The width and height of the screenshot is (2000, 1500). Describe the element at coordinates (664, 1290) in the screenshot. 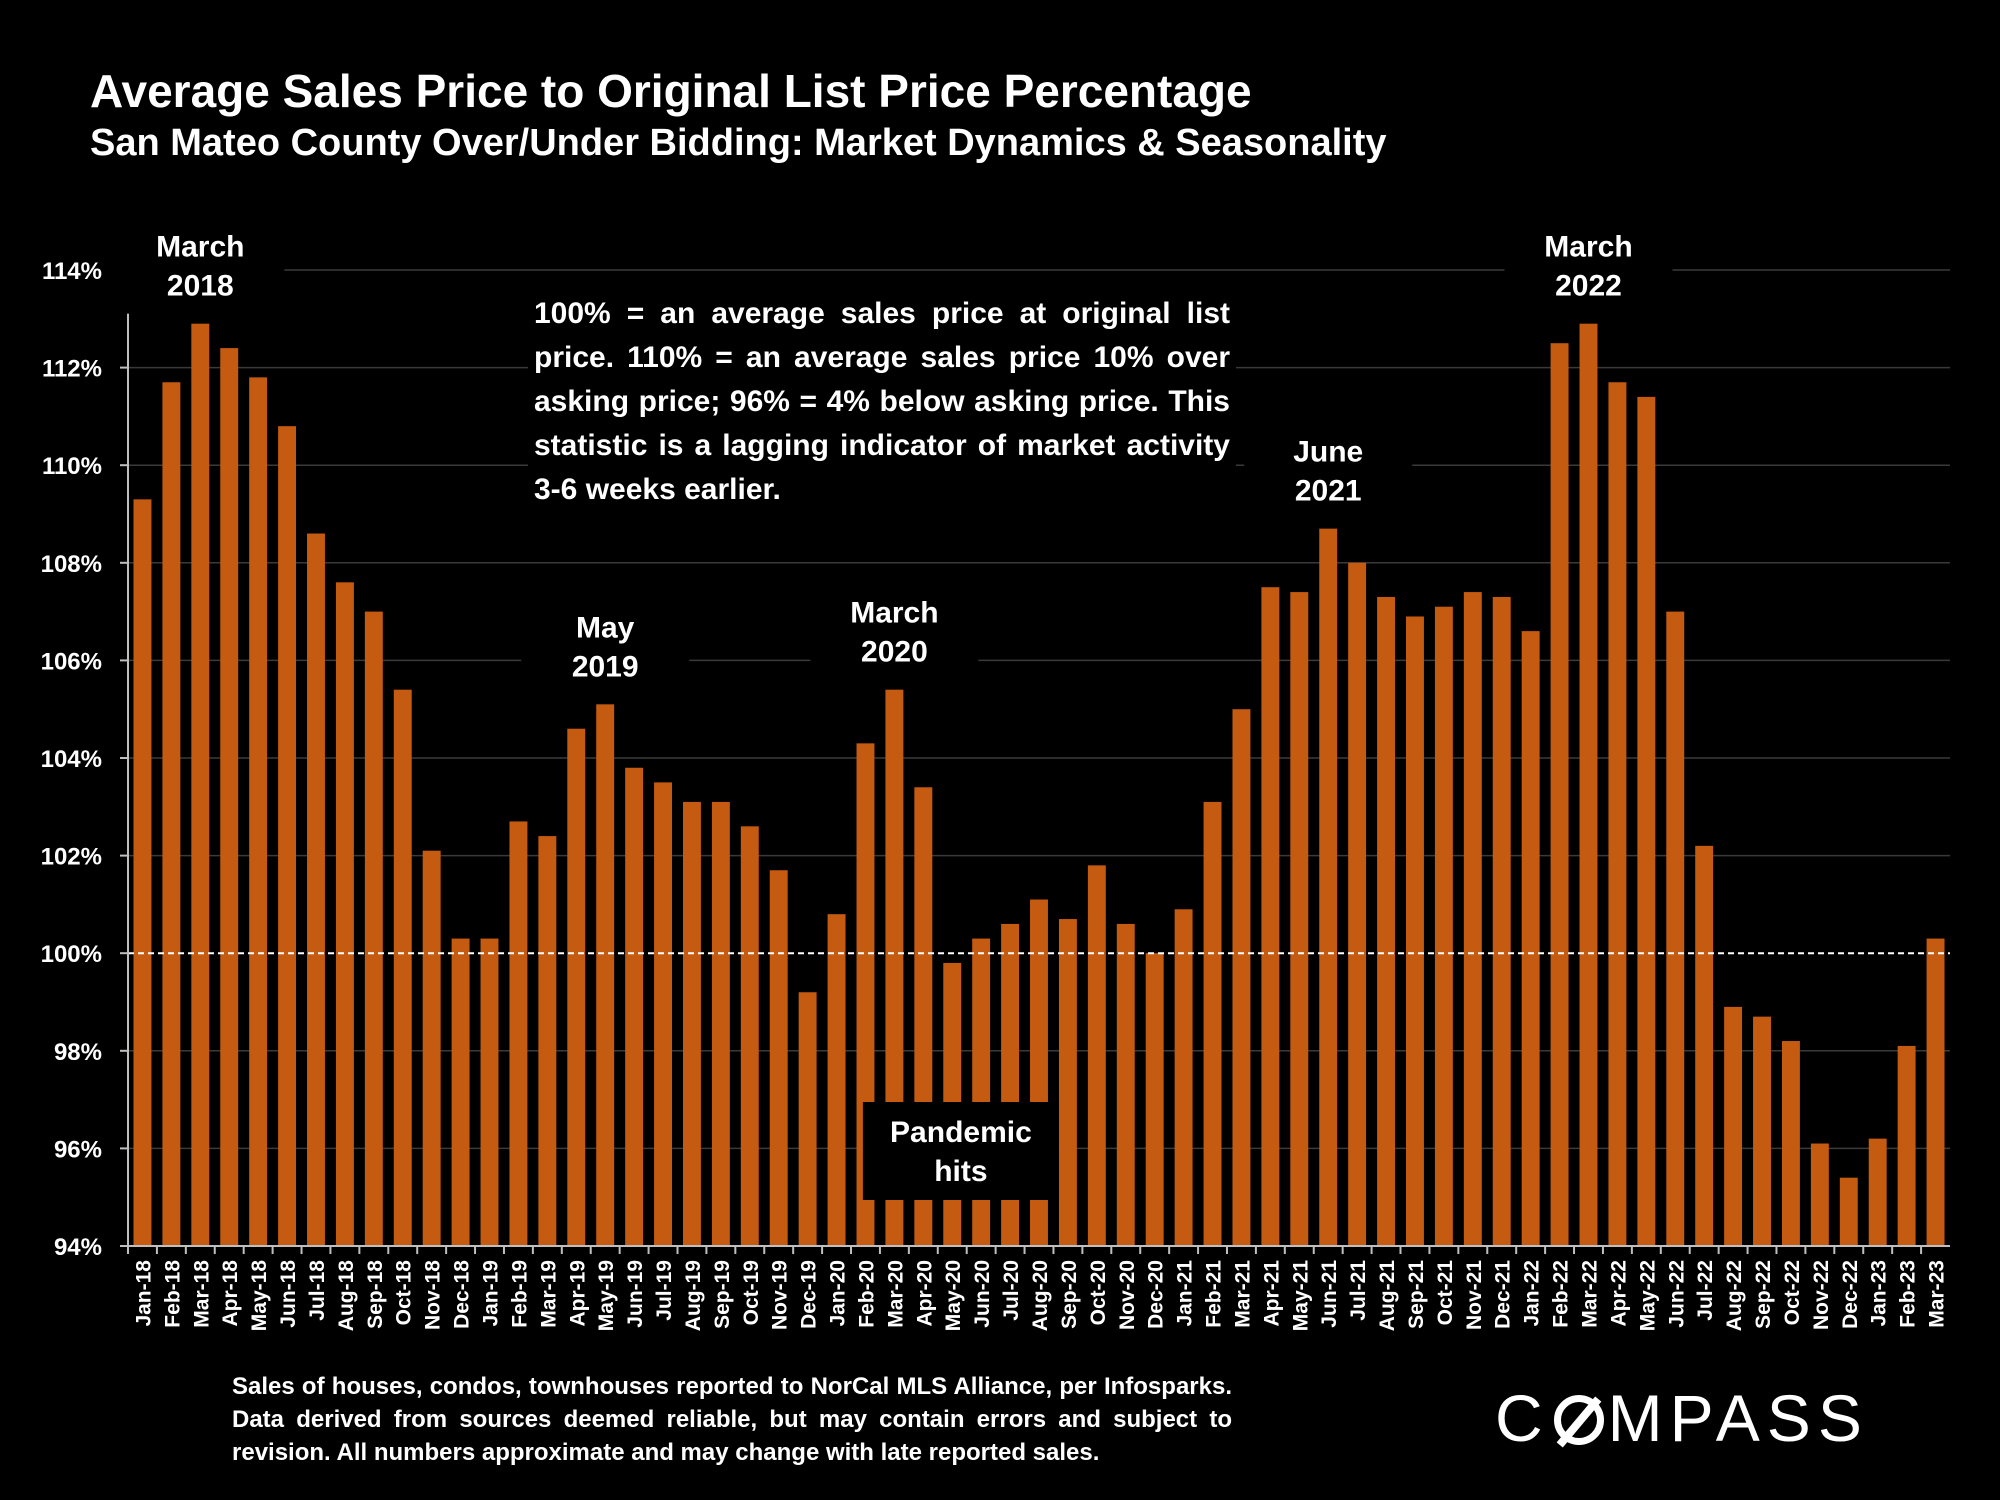

I see `x-tick-label: Jul-19` at that location.